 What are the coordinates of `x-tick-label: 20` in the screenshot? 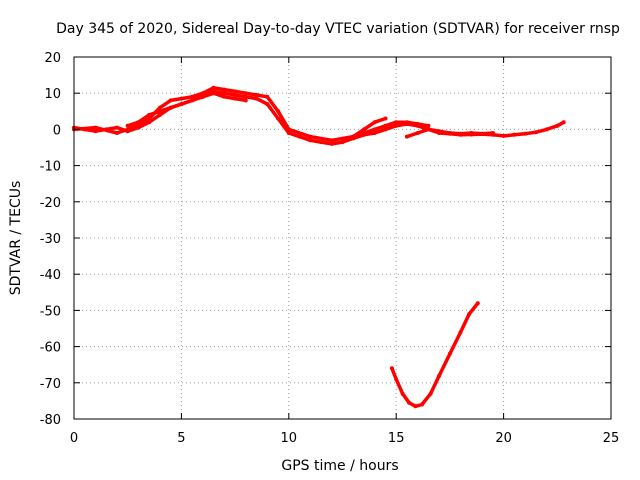 It's located at (503, 438).